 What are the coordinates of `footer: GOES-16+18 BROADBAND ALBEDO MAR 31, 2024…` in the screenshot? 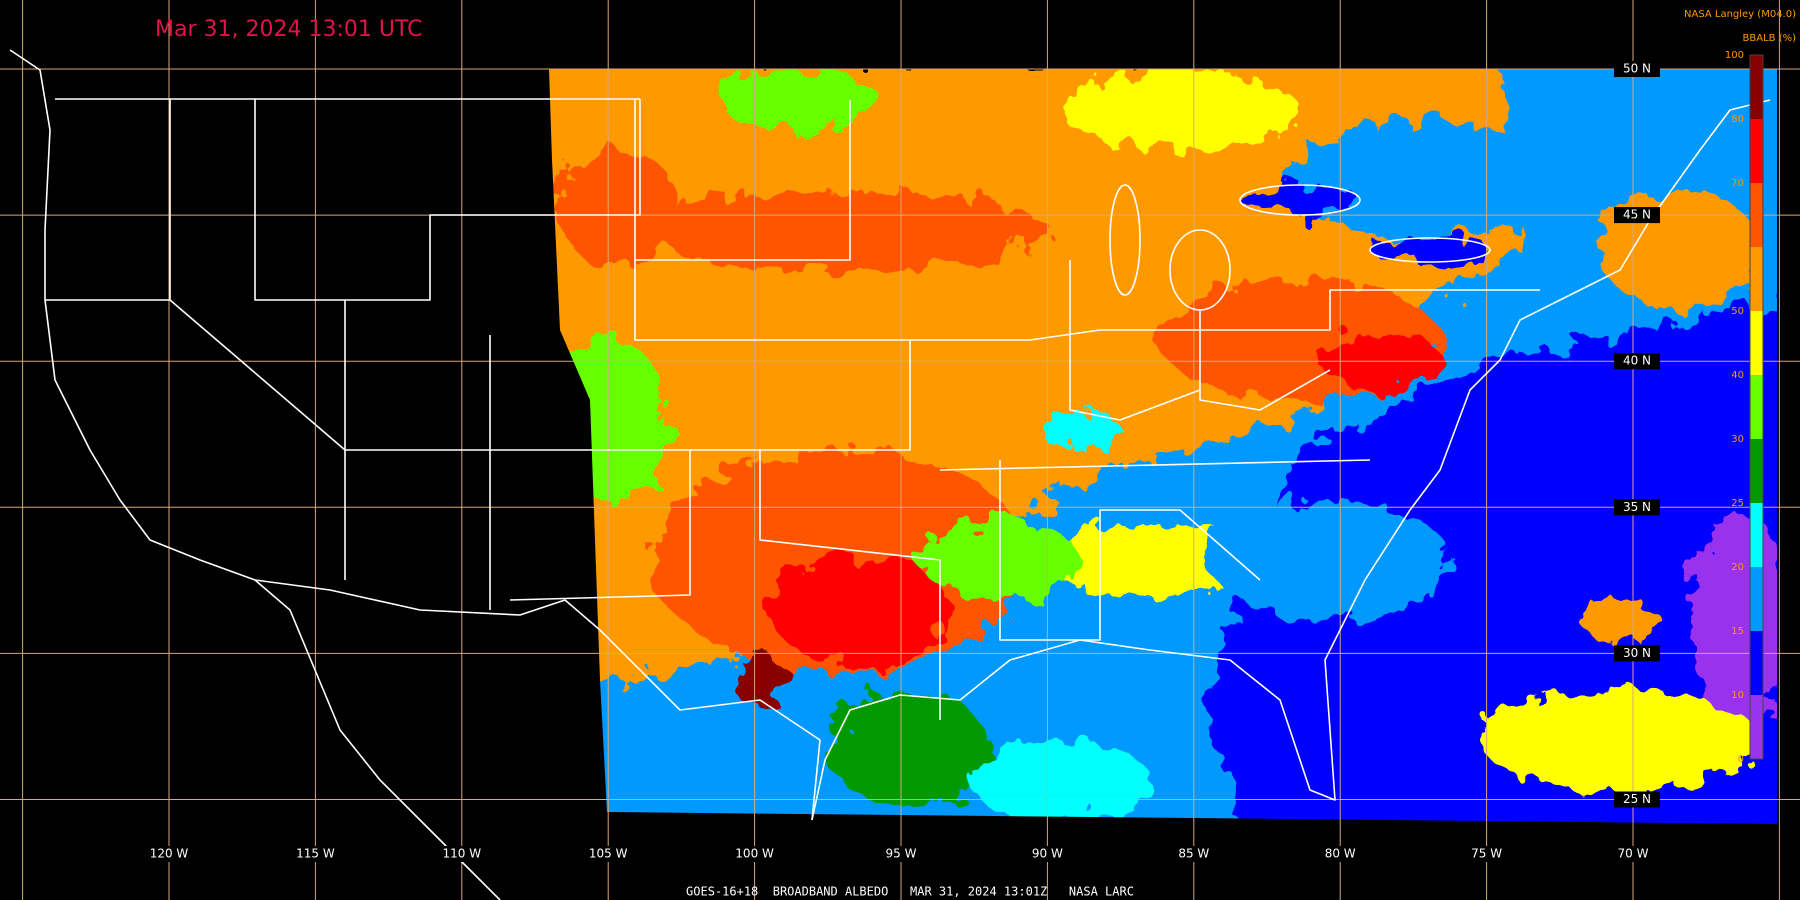 It's located at (910, 892).